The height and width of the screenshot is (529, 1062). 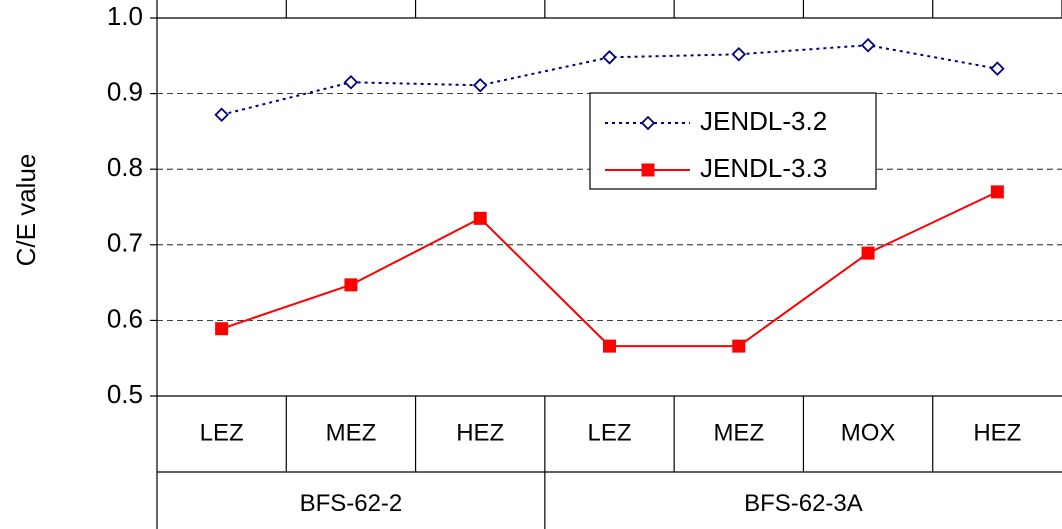 What do you see at coordinates (868, 432) in the screenshot?
I see `x-tick-label: MOX` at bounding box center [868, 432].